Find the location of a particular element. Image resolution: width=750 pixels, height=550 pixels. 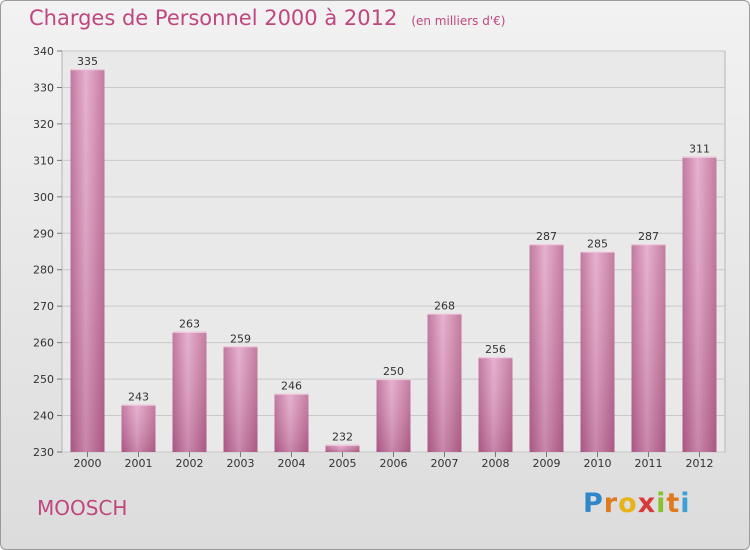

y-tick-label: 280 is located at coordinates (43, 270).